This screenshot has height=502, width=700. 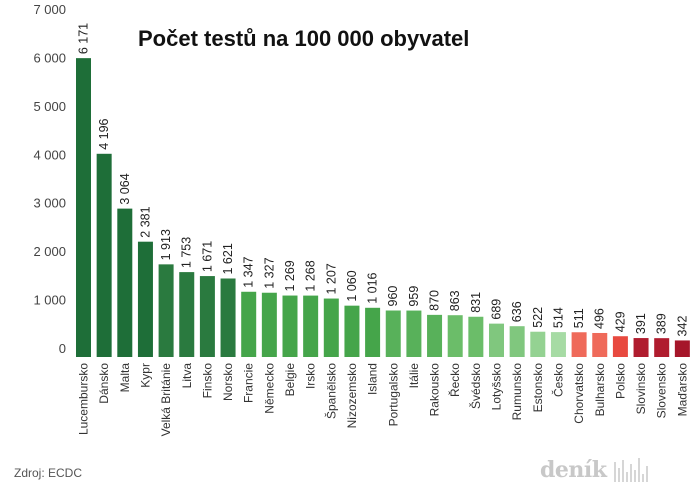 I want to click on value-label: 870, so click(x=435, y=300).